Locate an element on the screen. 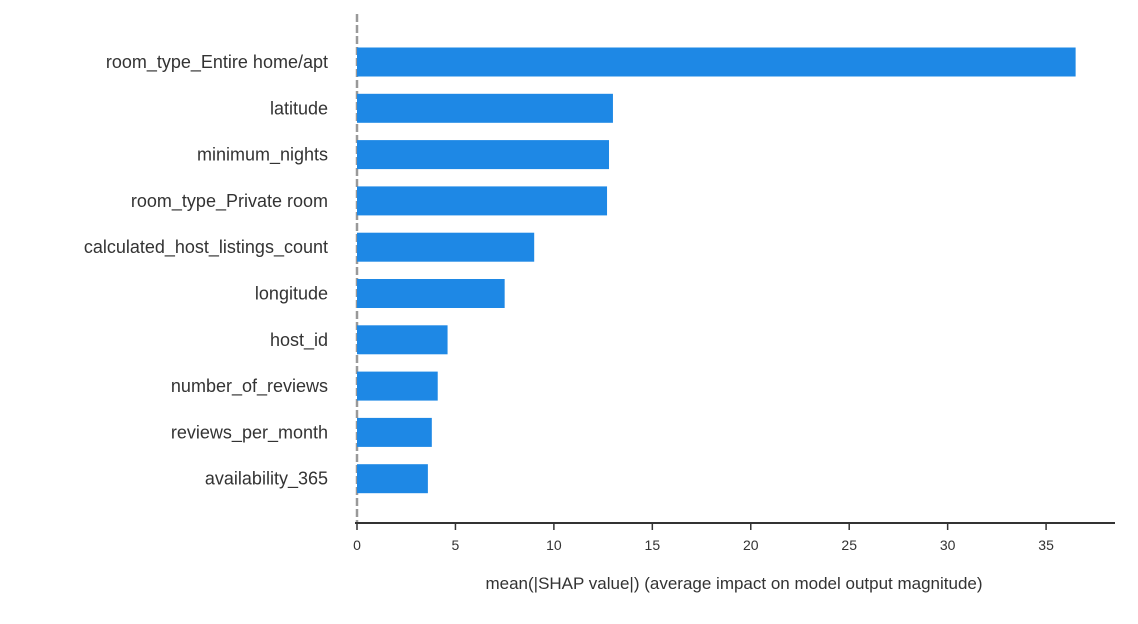 The height and width of the screenshot is (624, 1138). category-label: host_id is located at coordinates (299, 340).